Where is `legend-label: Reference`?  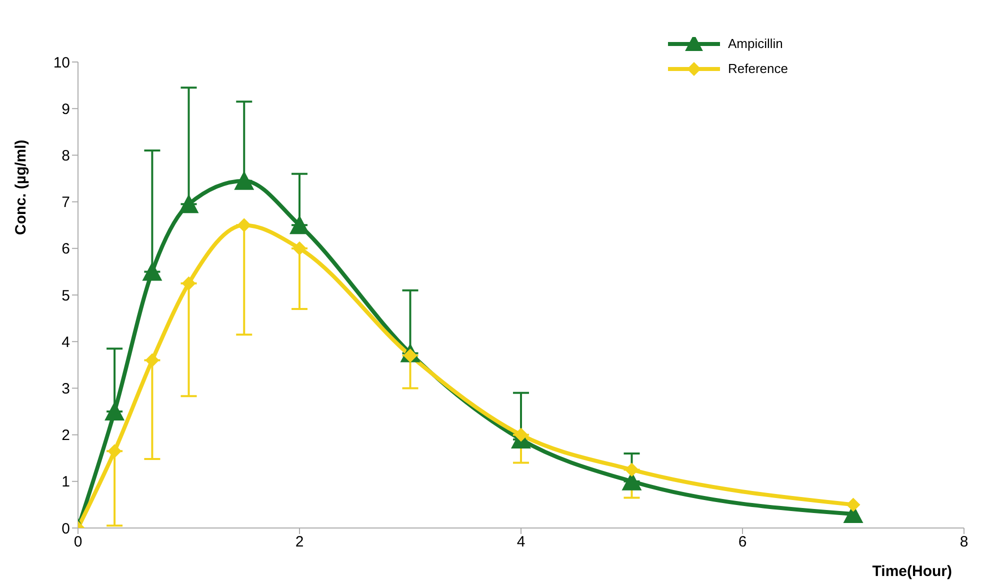
legend-label: Reference is located at coordinates (758, 68).